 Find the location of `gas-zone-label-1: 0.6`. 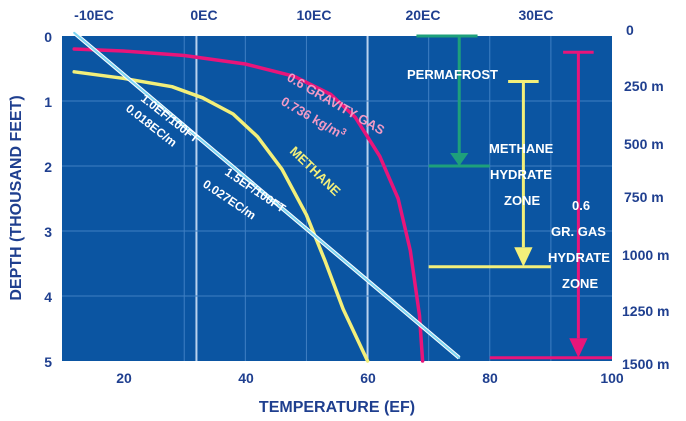

gas-zone-label-1: 0.6 is located at coordinates (581, 205).